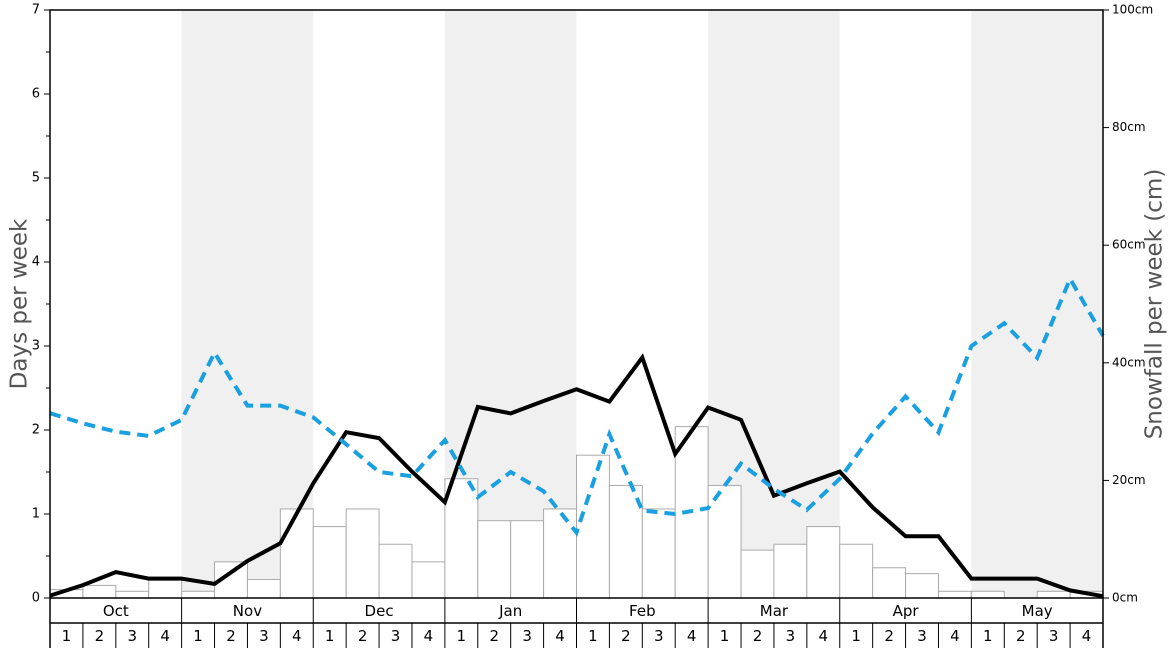 The image size is (1168, 648). Describe the element at coordinates (36, 346) in the screenshot. I see `y-tick-label: 3` at that location.